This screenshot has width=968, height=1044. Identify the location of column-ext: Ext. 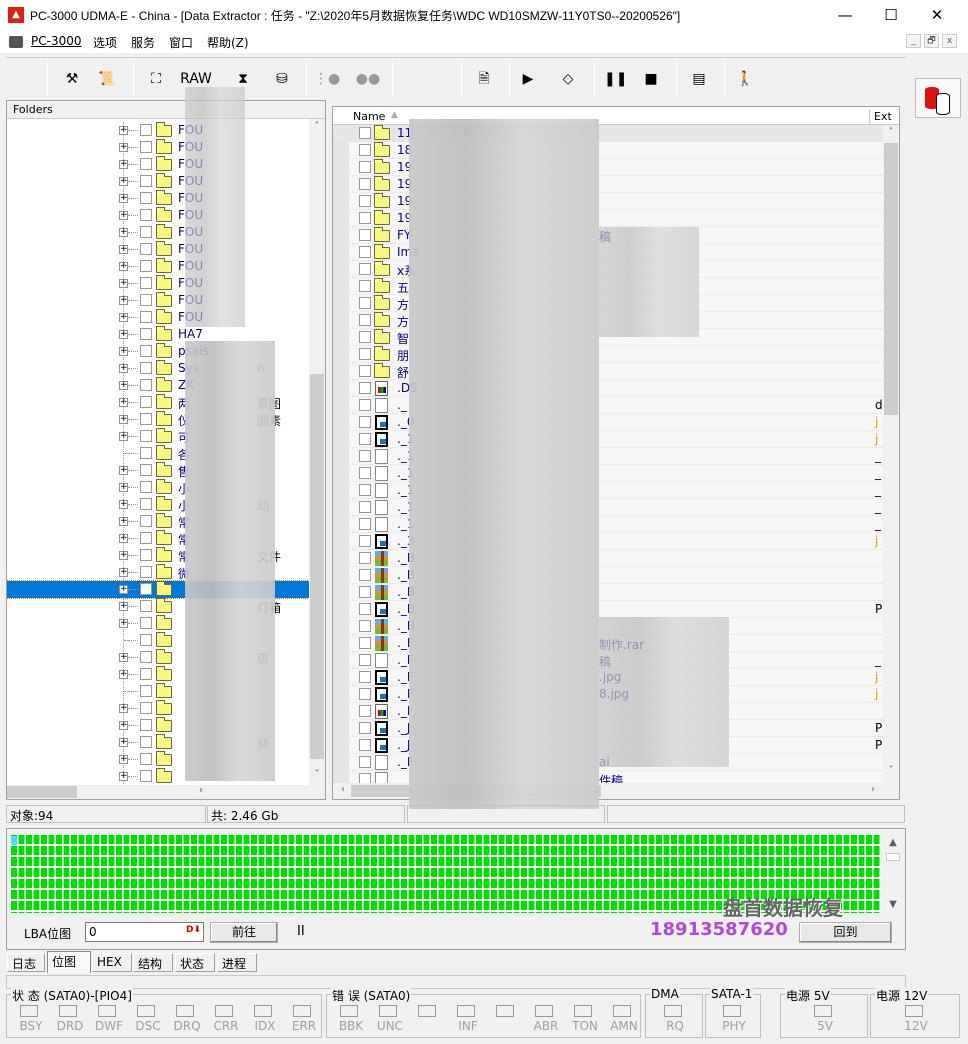
(882, 117).